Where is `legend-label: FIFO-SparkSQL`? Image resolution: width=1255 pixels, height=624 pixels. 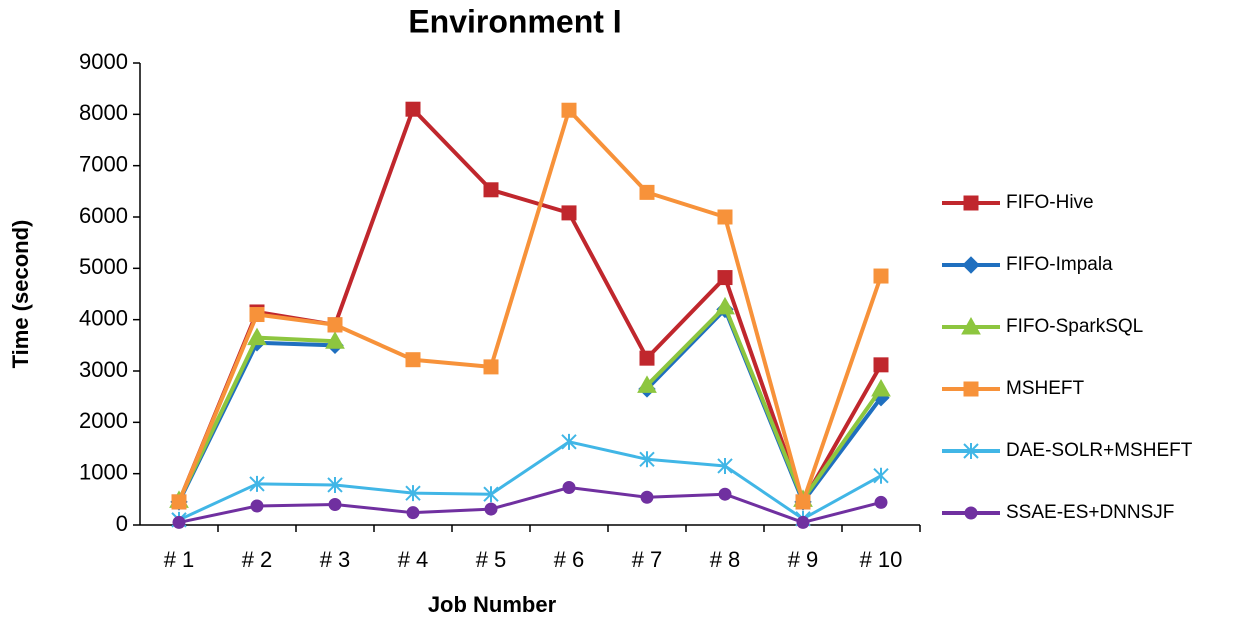
legend-label: FIFO-SparkSQL is located at coordinates (1074, 326).